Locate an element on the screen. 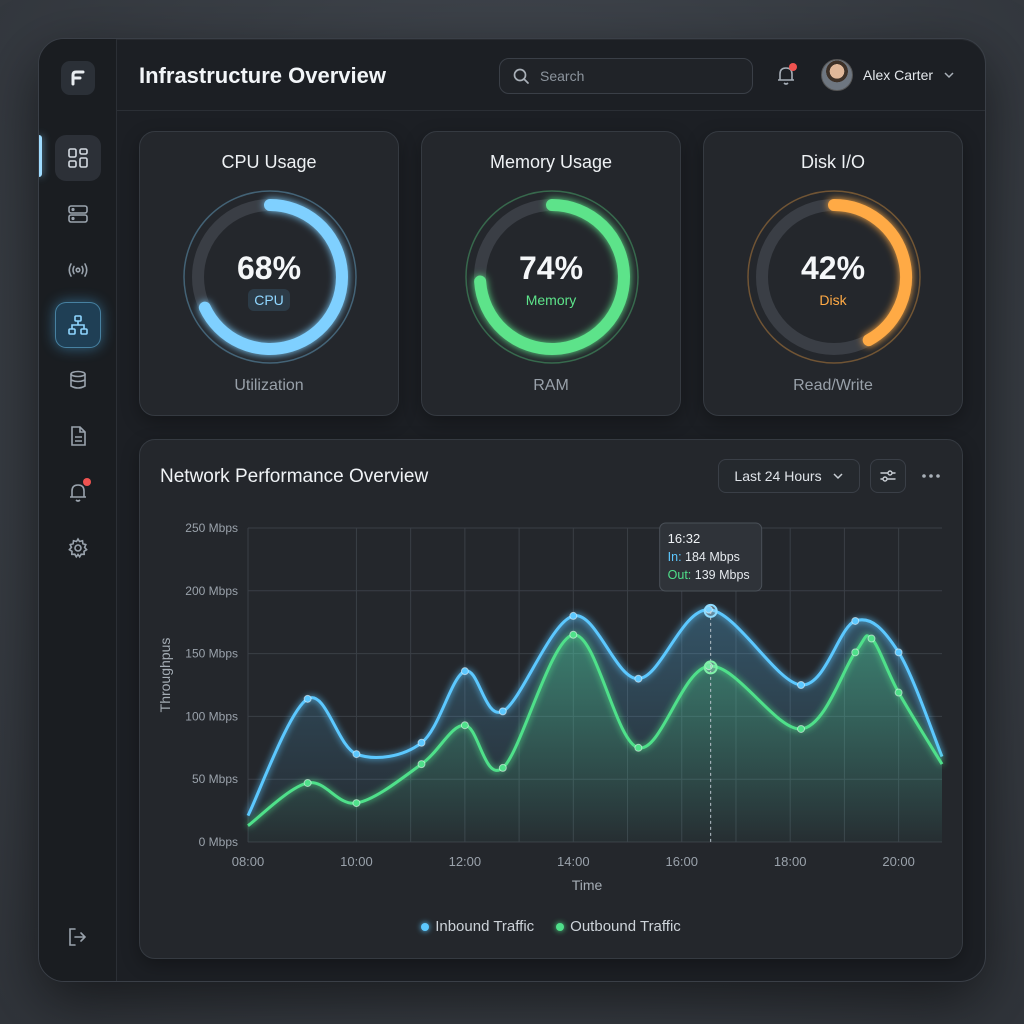  y-tick-label: 50 Mbps is located at coordinates (215, 779).